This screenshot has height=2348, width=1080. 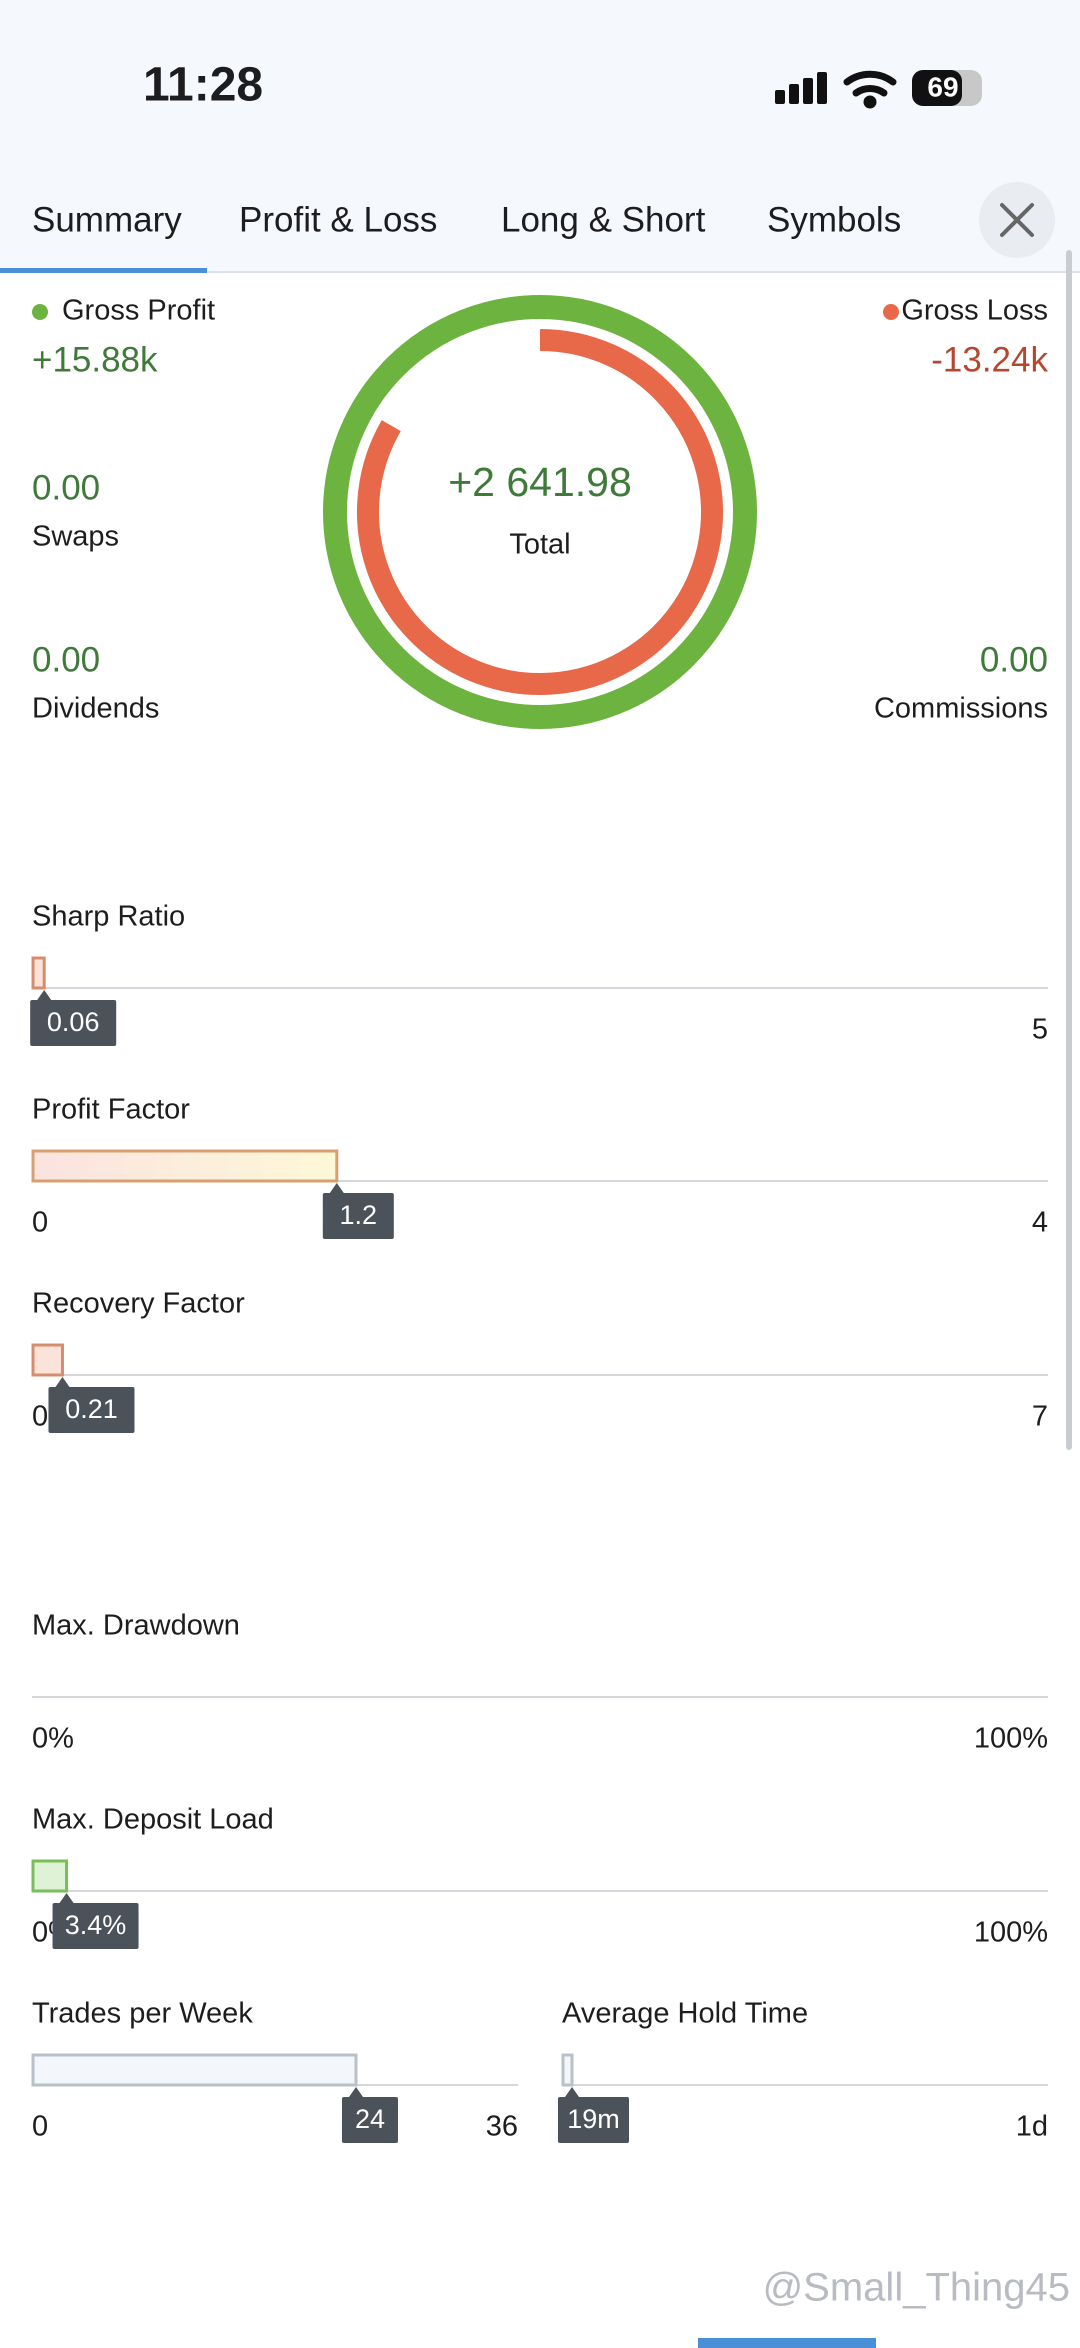 I want to click on gauge-label: Profit Factor, so click(x=111, y=1110).